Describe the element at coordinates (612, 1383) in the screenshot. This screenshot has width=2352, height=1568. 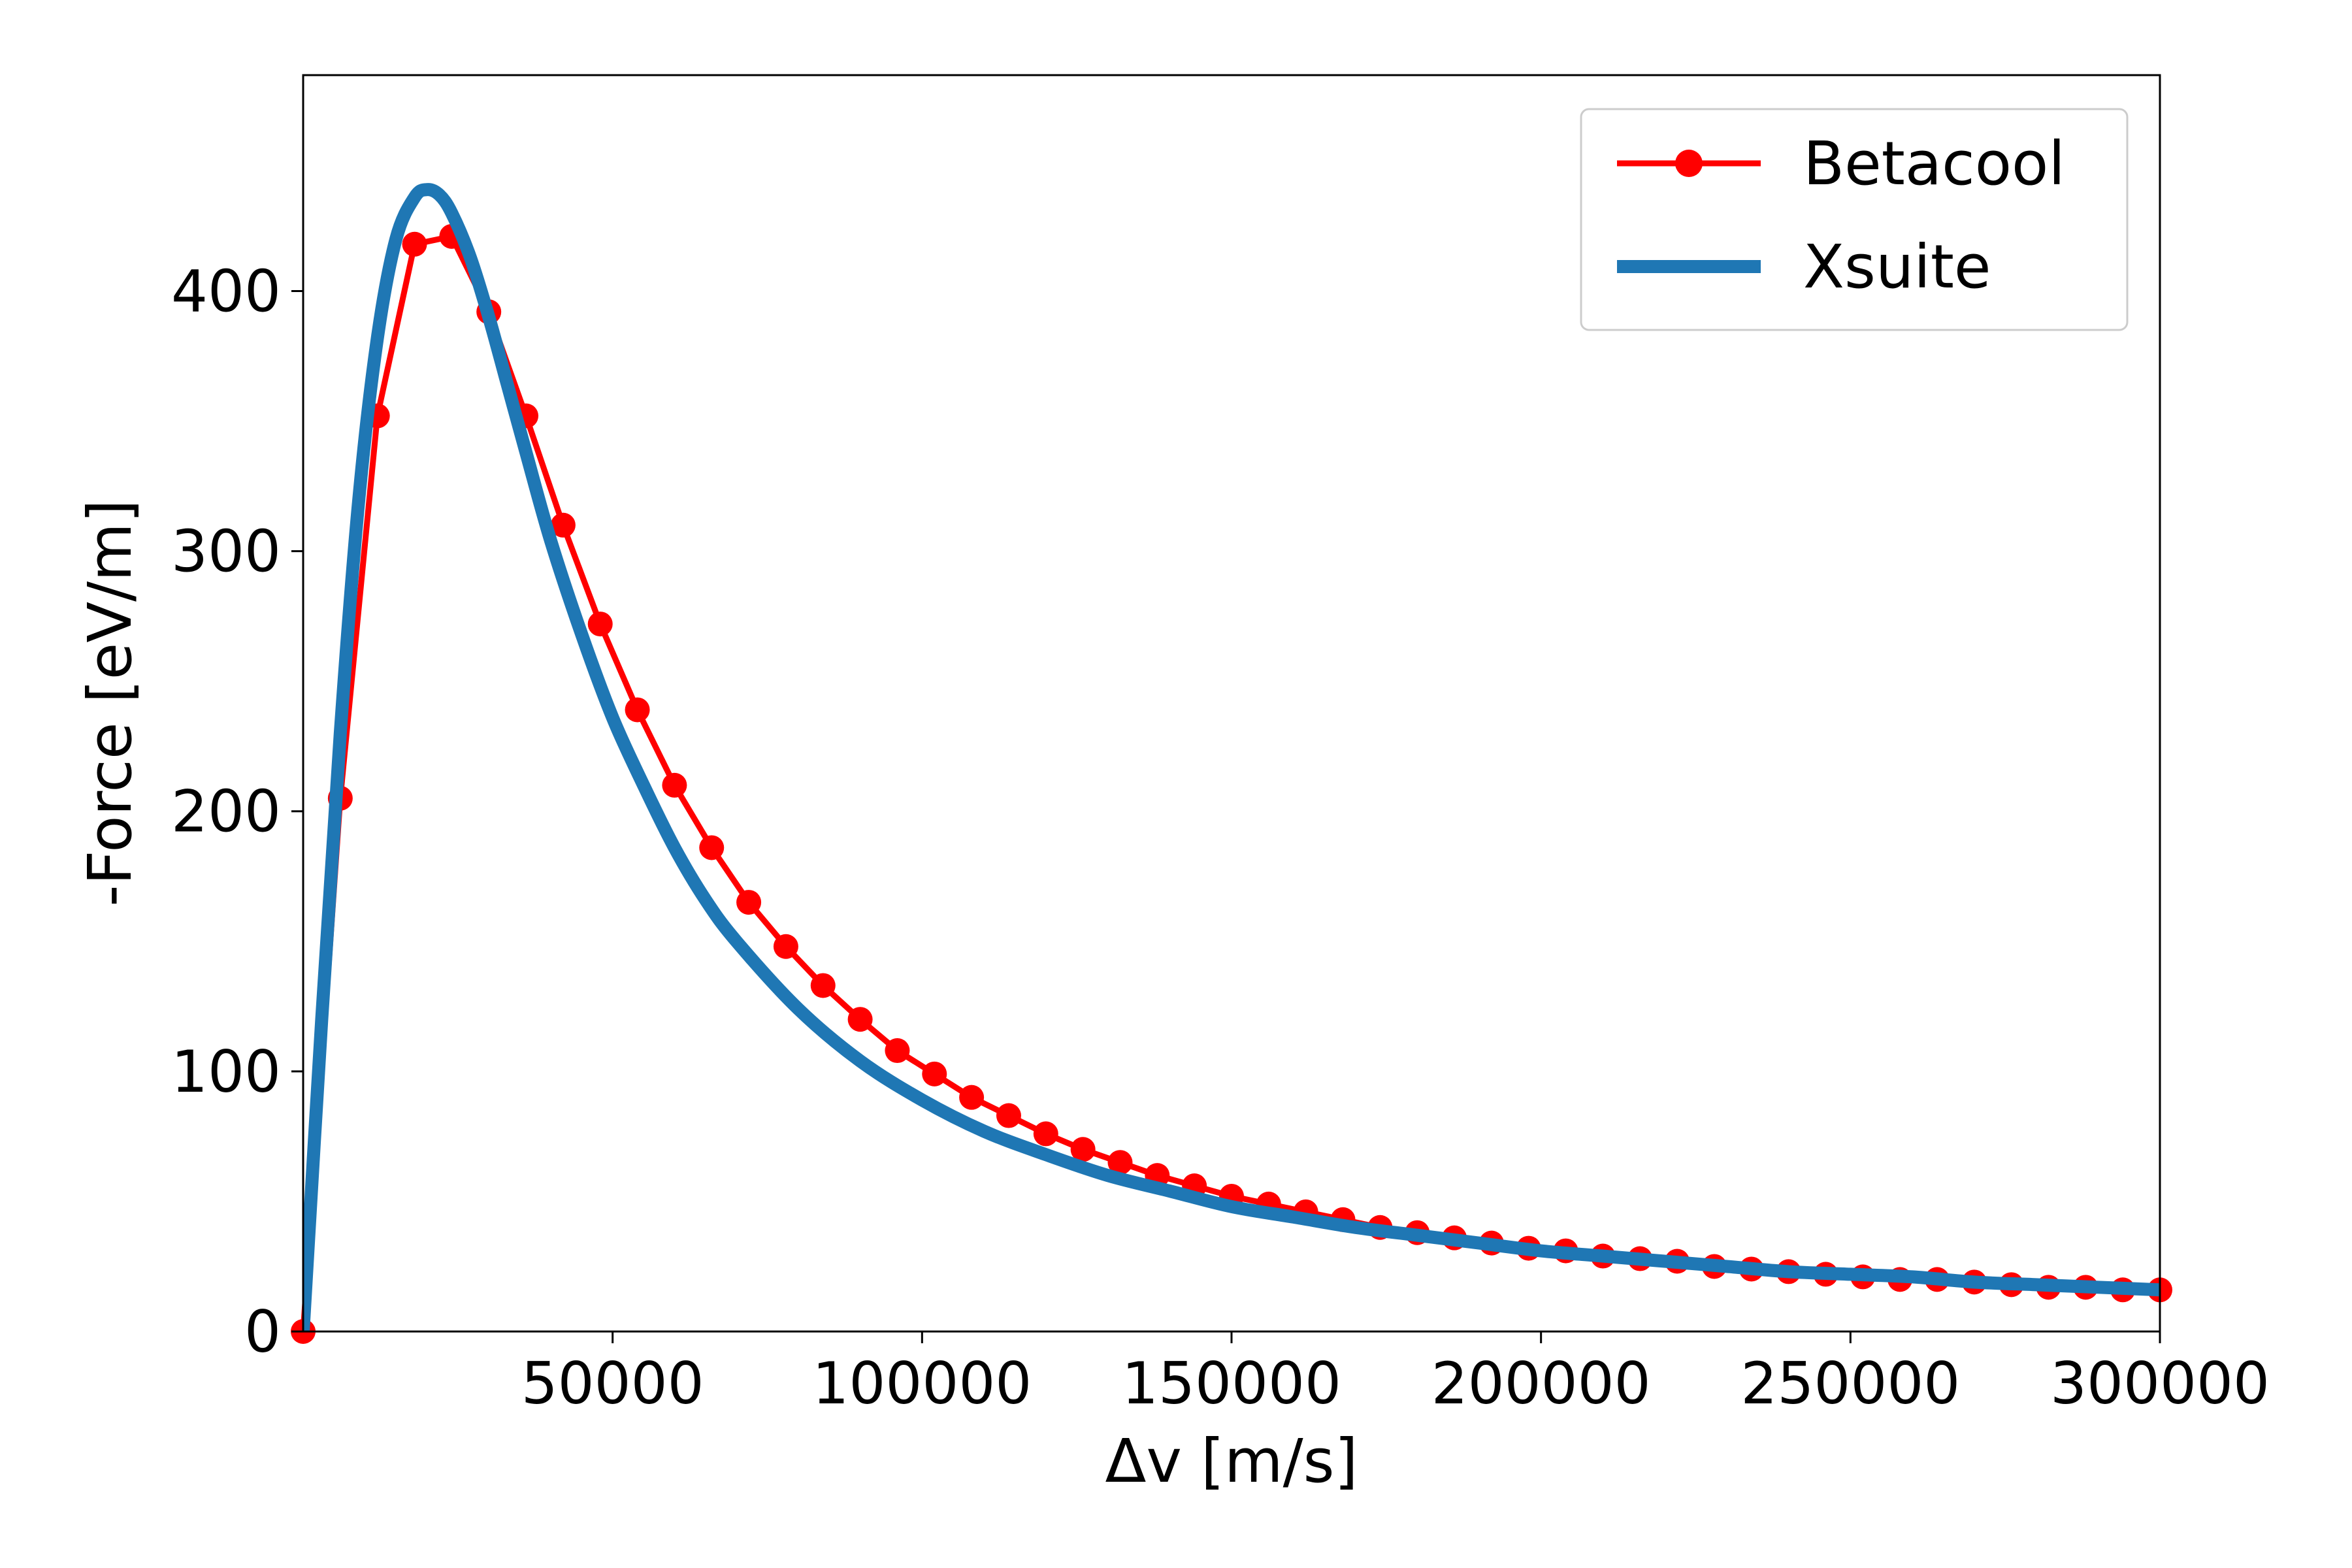
I see `x-tick-label: 50000` at that location.